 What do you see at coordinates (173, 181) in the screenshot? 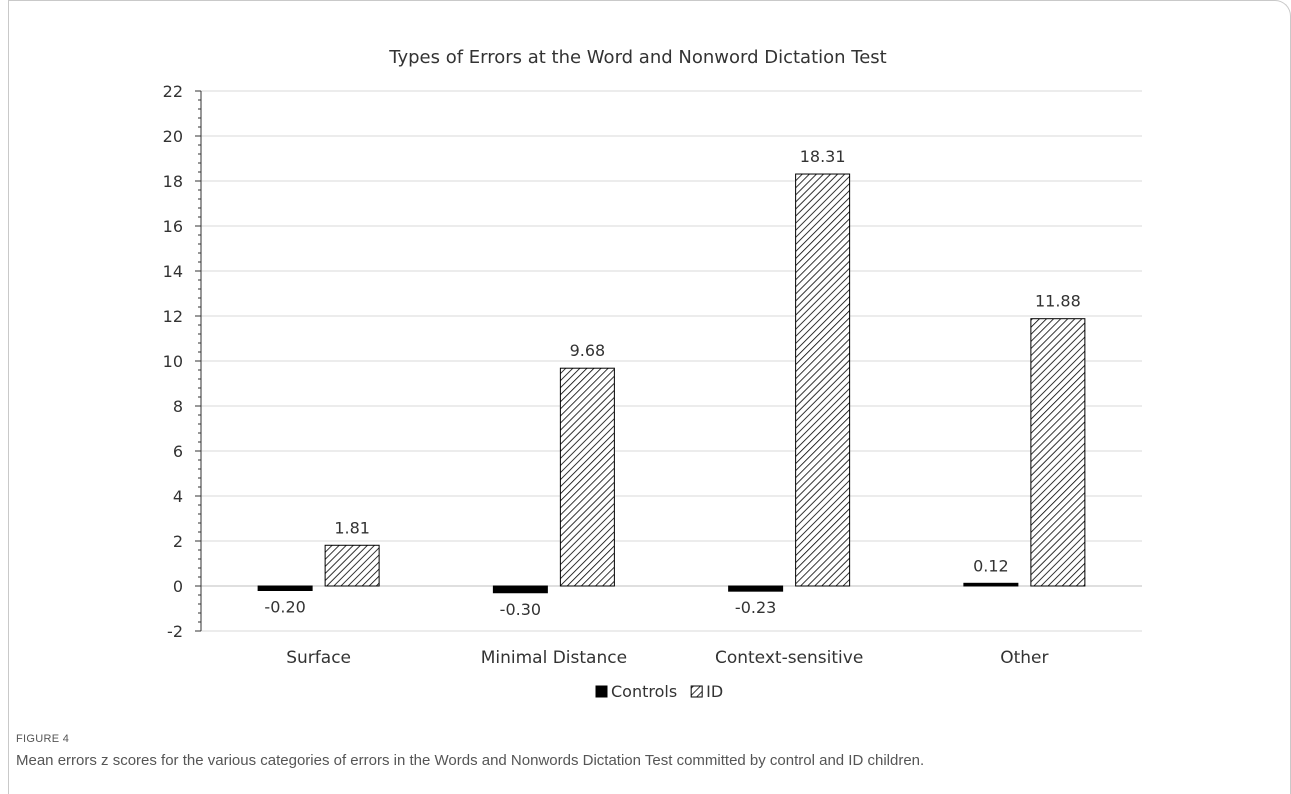
I see `y-tick-label: 18` at bounding box center [173, 181].